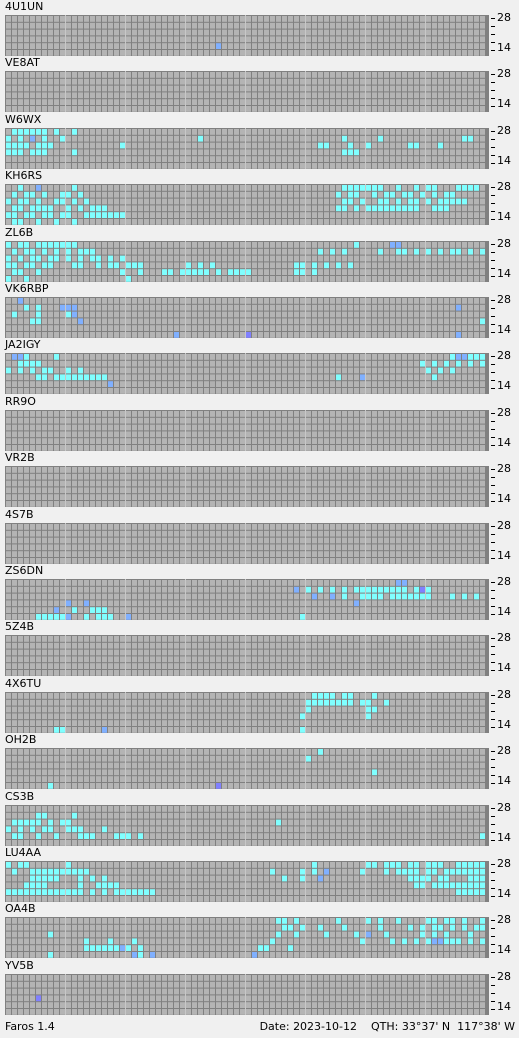 Image resolution: width=519 pixels, height=1038 pixels. I want to click on hour-divider, so click(425, 204).